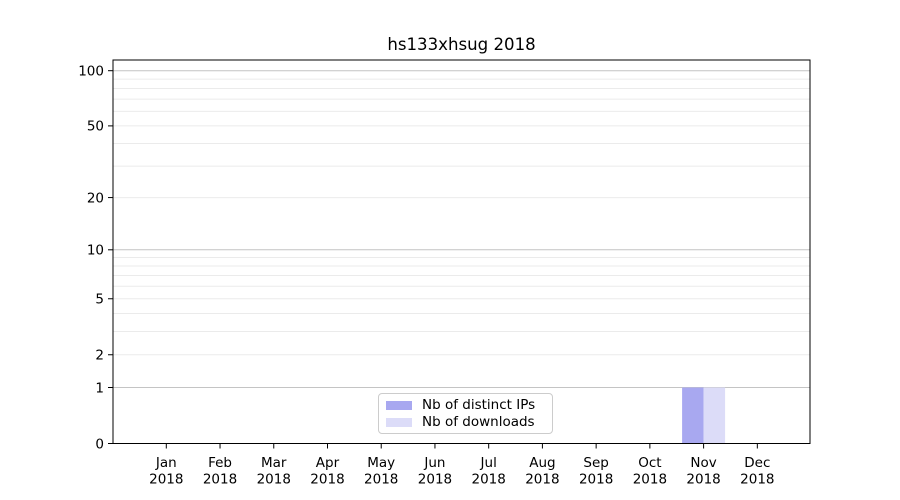 The height and width of the screenshot is (500, 900). I want to click on x-tick-label-month: Mar, so click(274, 463).